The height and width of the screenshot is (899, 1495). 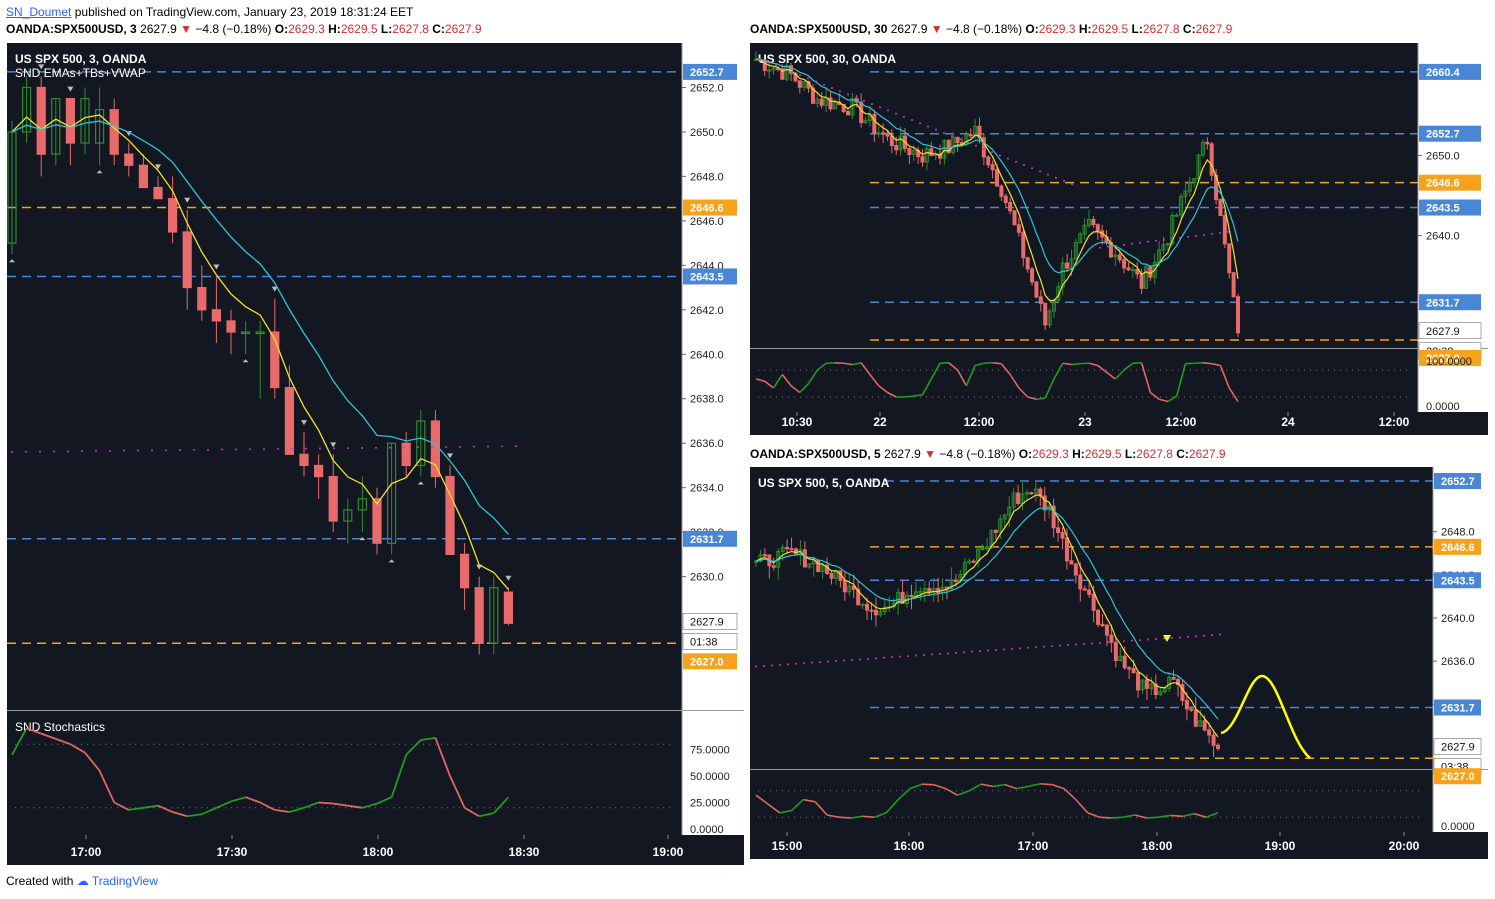 What do you see at coordinates (463, 29) in the screenshot?
I see `close-value: 2627.9` at bounding box center [463, 29].